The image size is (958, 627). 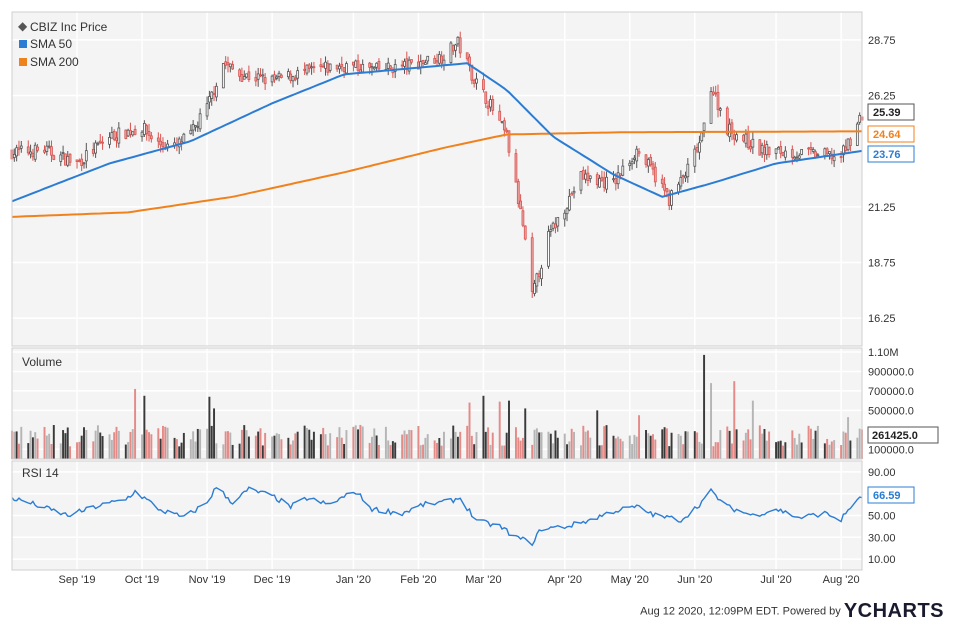 I want to click on legend-price-name: CBIZ Inc Price, so click(x=69, y=27).